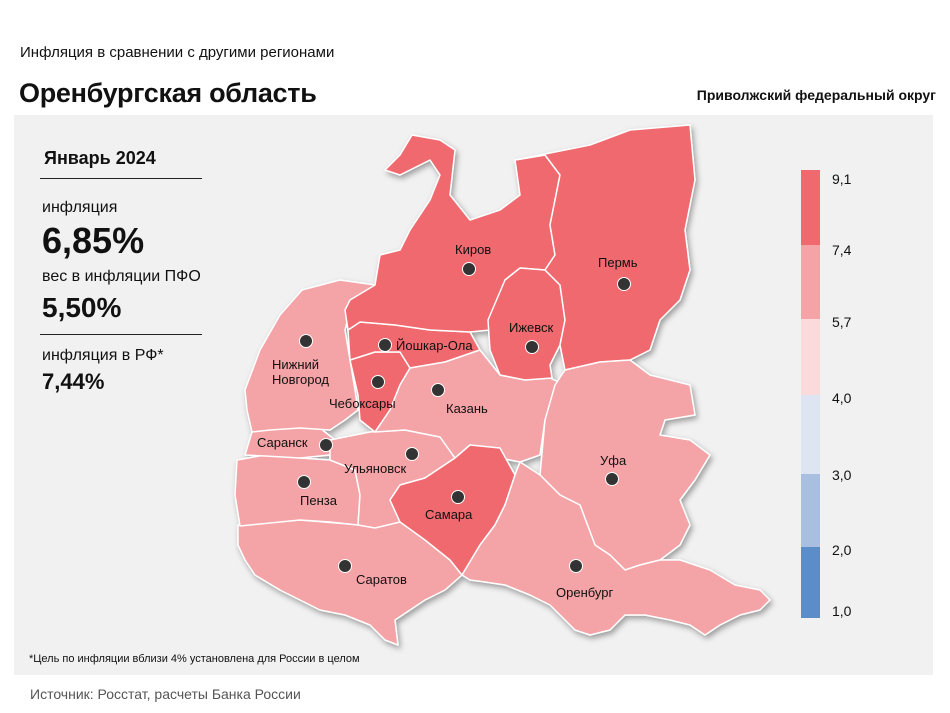 This screenshot has height=713, width=950. Describe the element at coordinates (531, 327) in the screenshot. I see `city-label-izhevsk: Ижевск` at that location.